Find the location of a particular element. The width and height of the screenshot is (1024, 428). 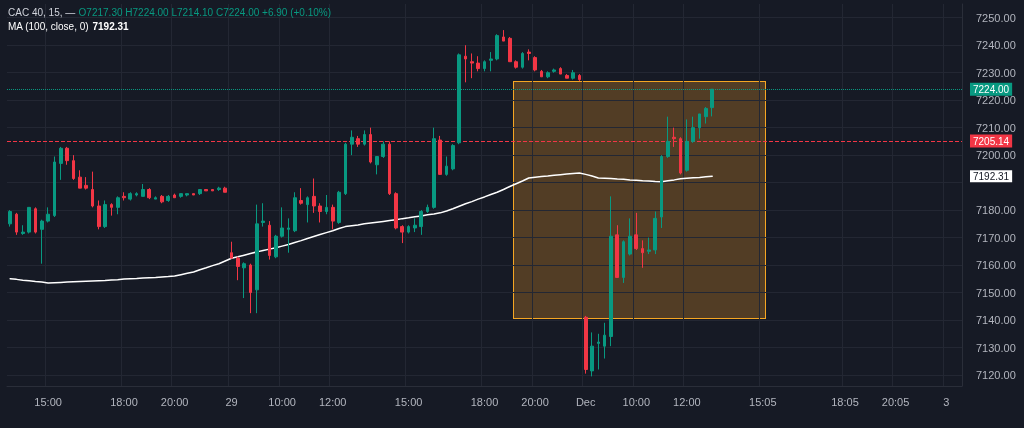

x-tick-label: 29 is located at coordinates (231, 401).